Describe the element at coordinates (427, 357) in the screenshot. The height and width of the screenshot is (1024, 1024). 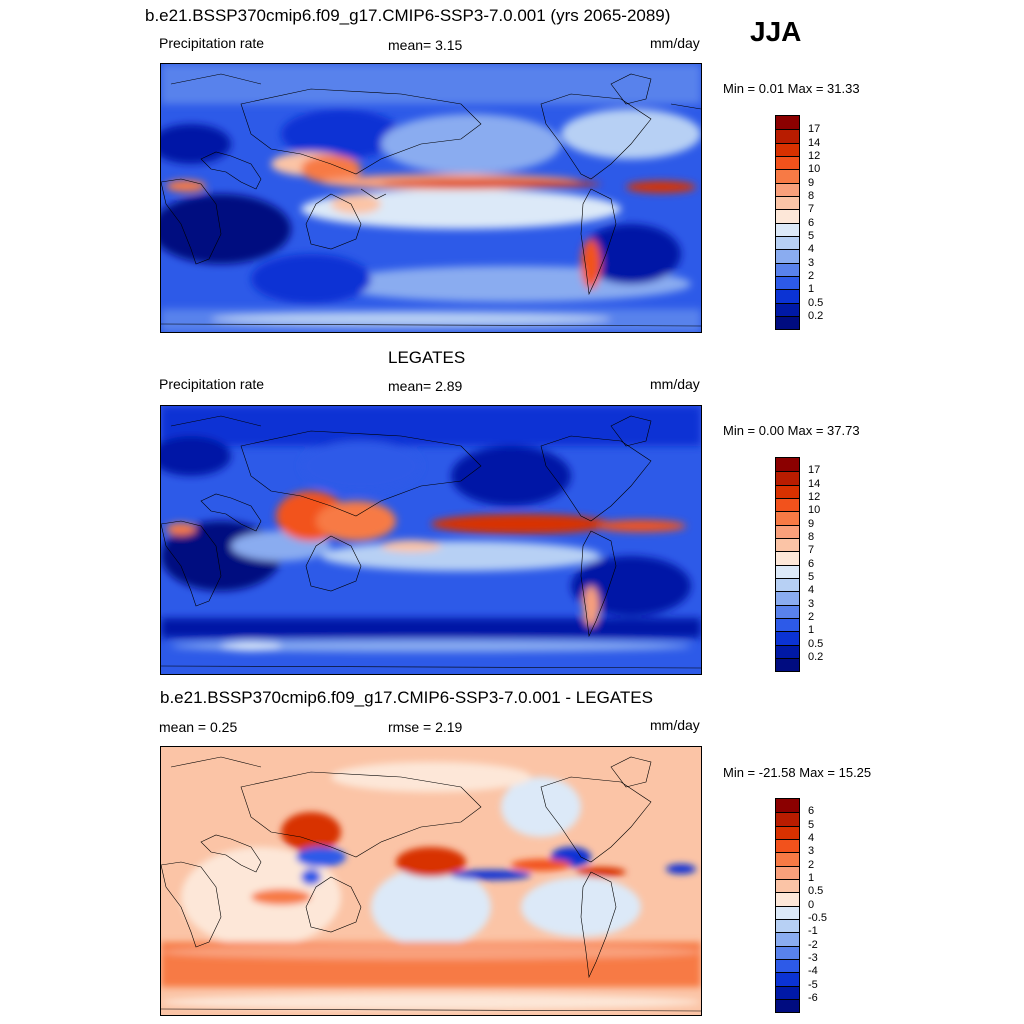
I see `panel-title: LEGATES` at that location.